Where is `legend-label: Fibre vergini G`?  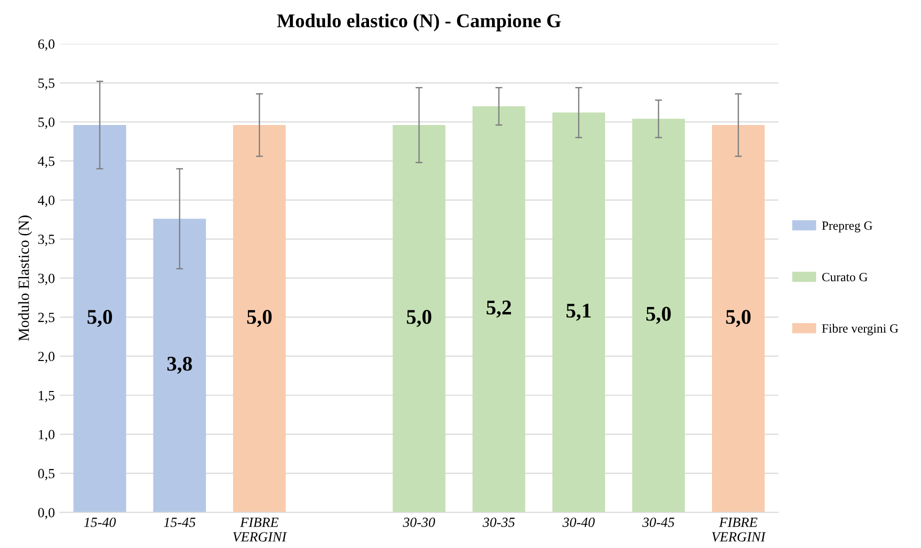 legend-label: Fibre vergini G is located at coordinates (860, 330).